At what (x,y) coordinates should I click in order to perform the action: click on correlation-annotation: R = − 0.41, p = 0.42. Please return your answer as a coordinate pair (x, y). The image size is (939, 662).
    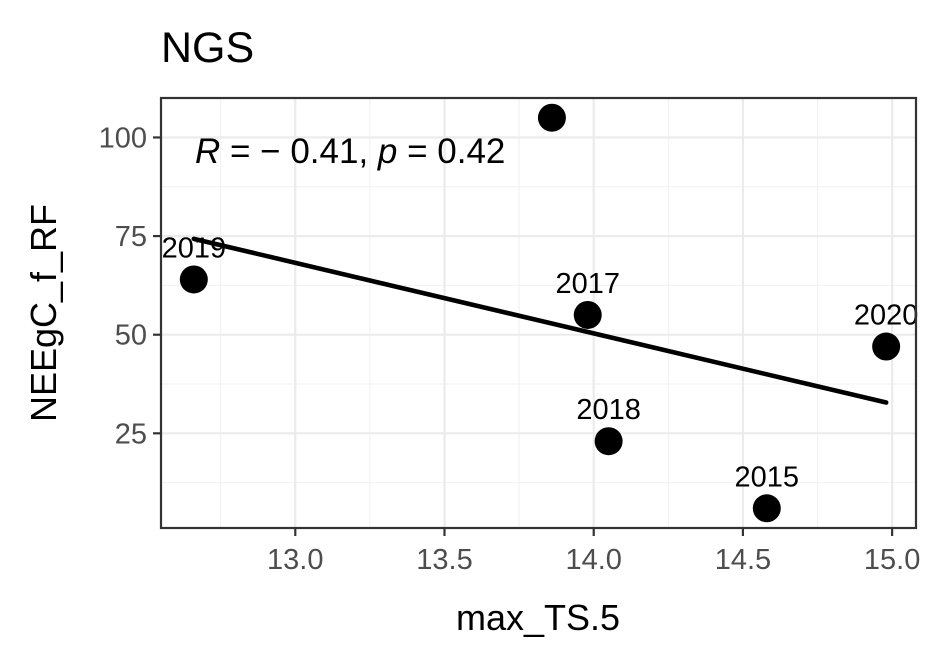
    Looking at the image, I should click on (350, 151).